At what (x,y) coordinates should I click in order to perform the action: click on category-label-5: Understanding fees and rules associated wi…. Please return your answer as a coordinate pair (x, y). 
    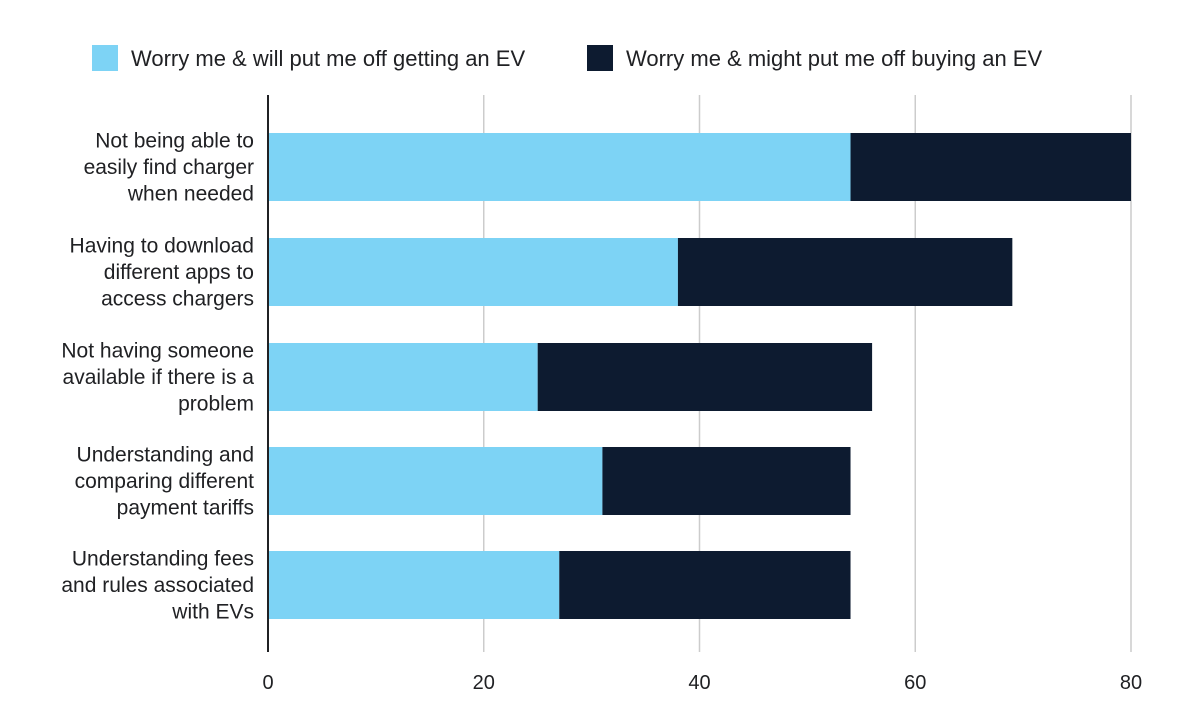
    Looking at the image, I should click on (157, 586).